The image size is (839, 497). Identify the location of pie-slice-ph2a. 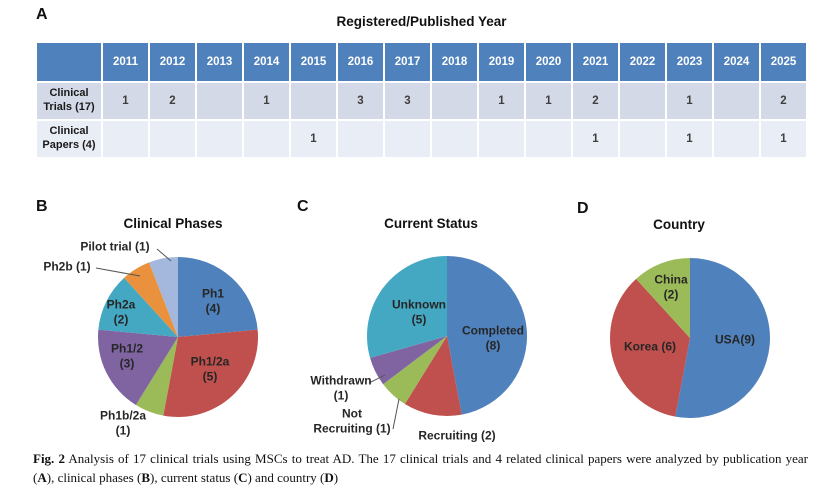
(138, 307).